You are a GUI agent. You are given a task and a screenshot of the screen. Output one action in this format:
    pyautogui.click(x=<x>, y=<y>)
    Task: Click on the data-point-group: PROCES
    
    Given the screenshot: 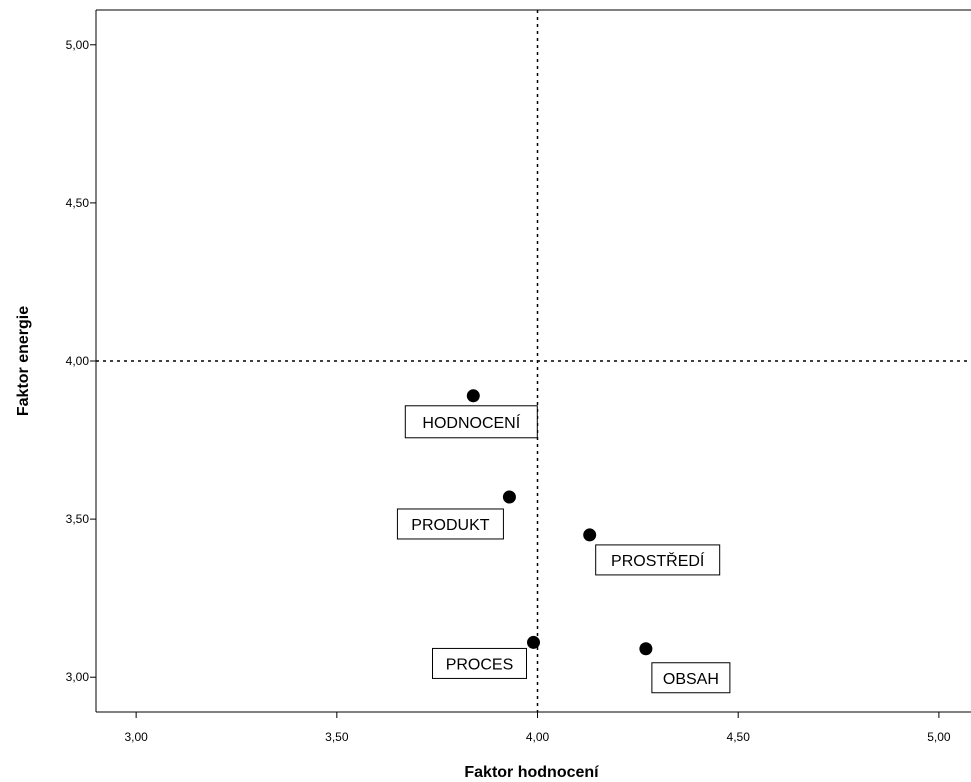 What is the action you would take?
    pyautogui.click(x=486, y=657)
    